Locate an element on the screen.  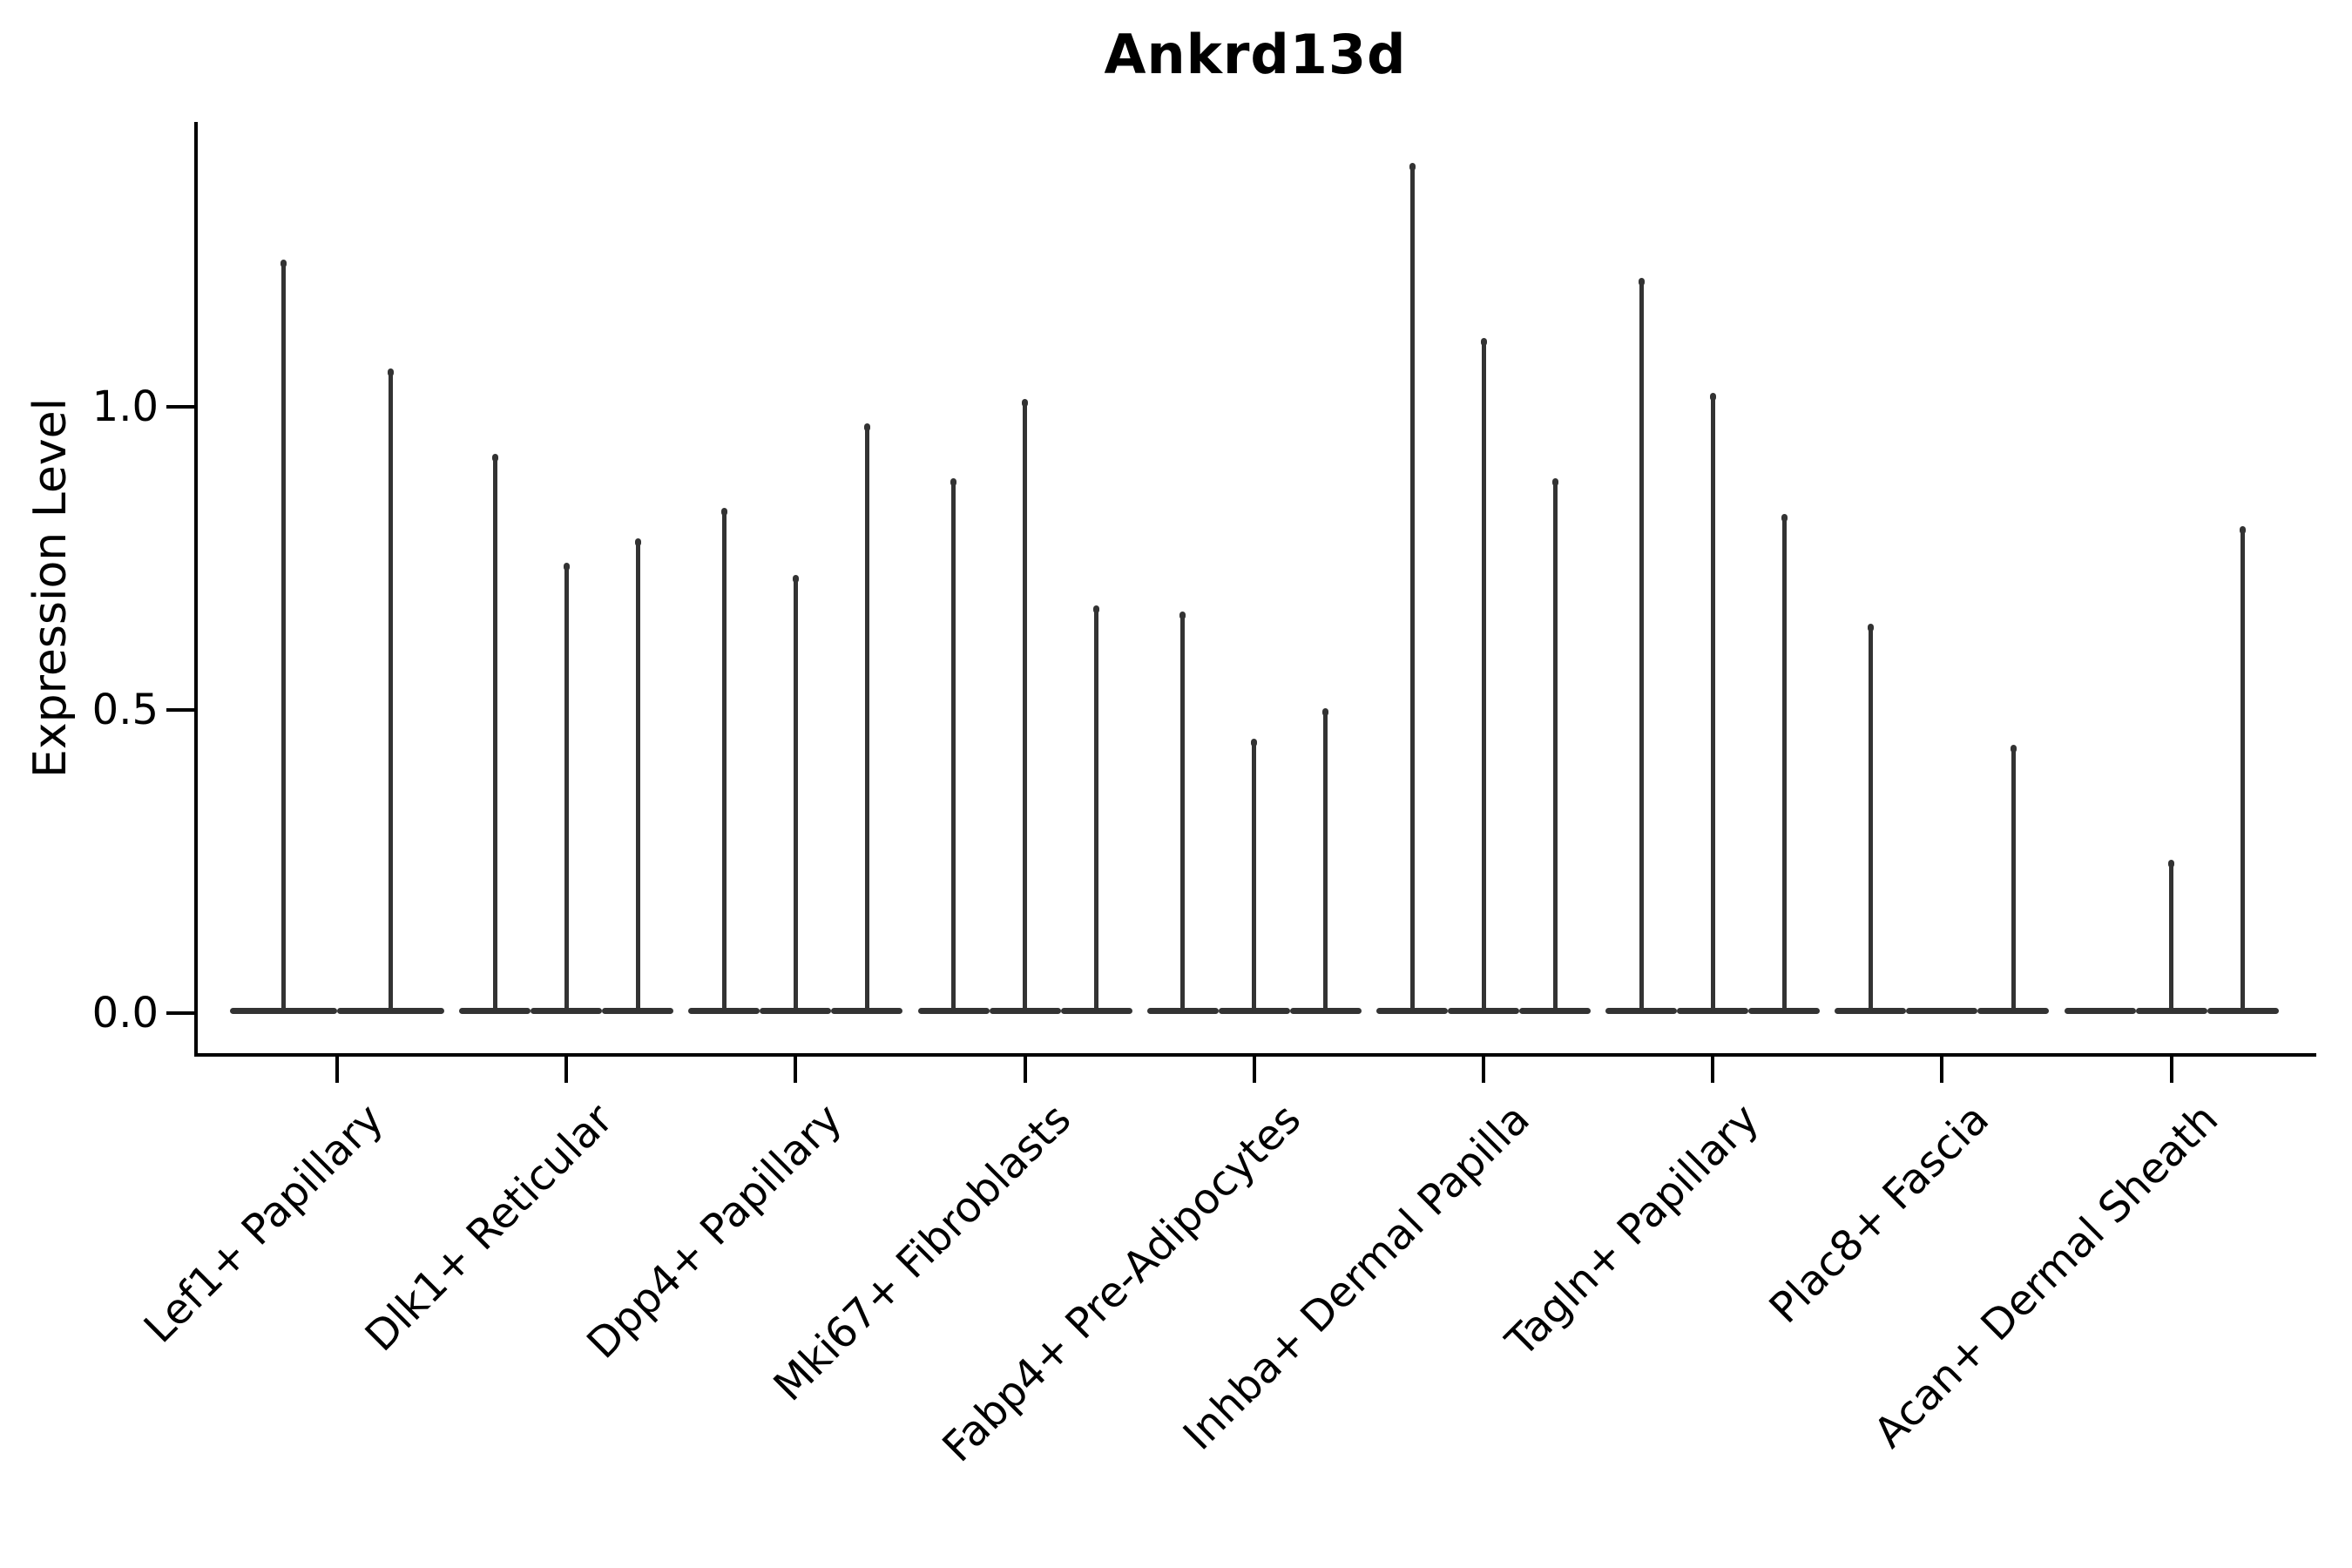
y-tick-label: 1.0 is located at coordinates (125, 406).